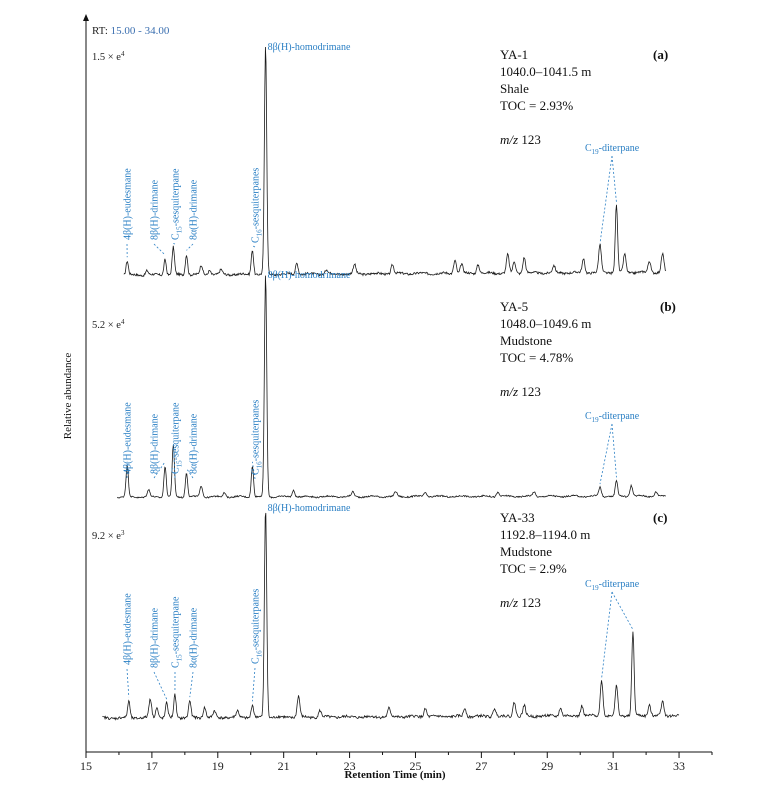 Image resolution: width=762 pixels, height=794 pixels. Describe the element at coordinates (177, 632) in the screenshot. I see `peak-label: C15-sesquiterpane` at that location.